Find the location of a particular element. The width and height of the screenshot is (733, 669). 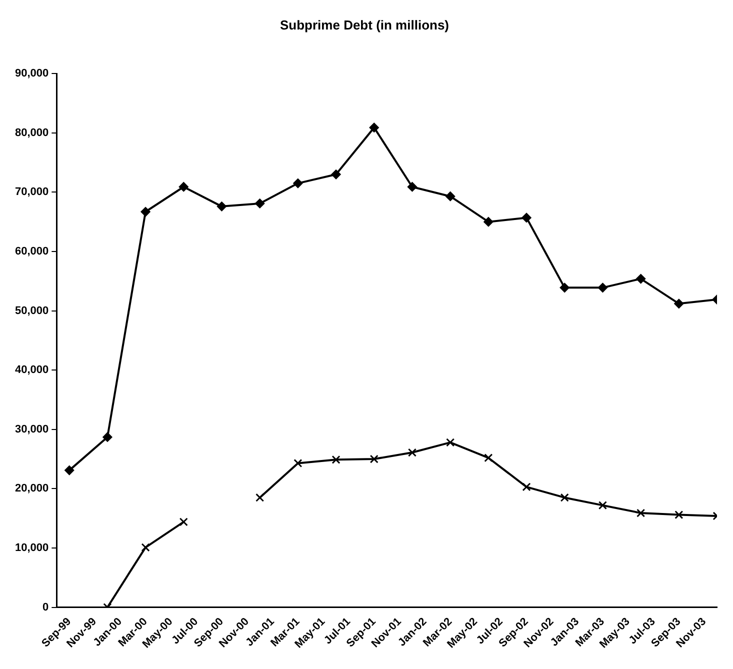

y-tick-label: 30,000 is located at coordinates (31, 429).